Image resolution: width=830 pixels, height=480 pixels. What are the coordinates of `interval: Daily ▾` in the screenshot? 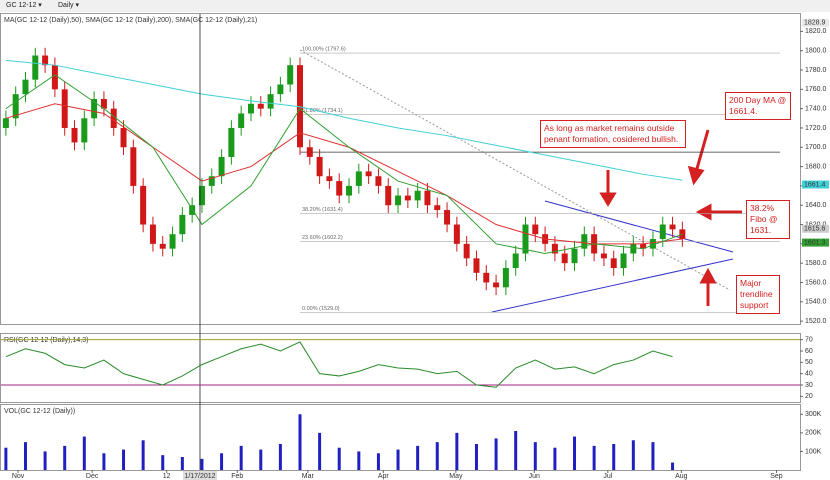 It's located at (69, 5).